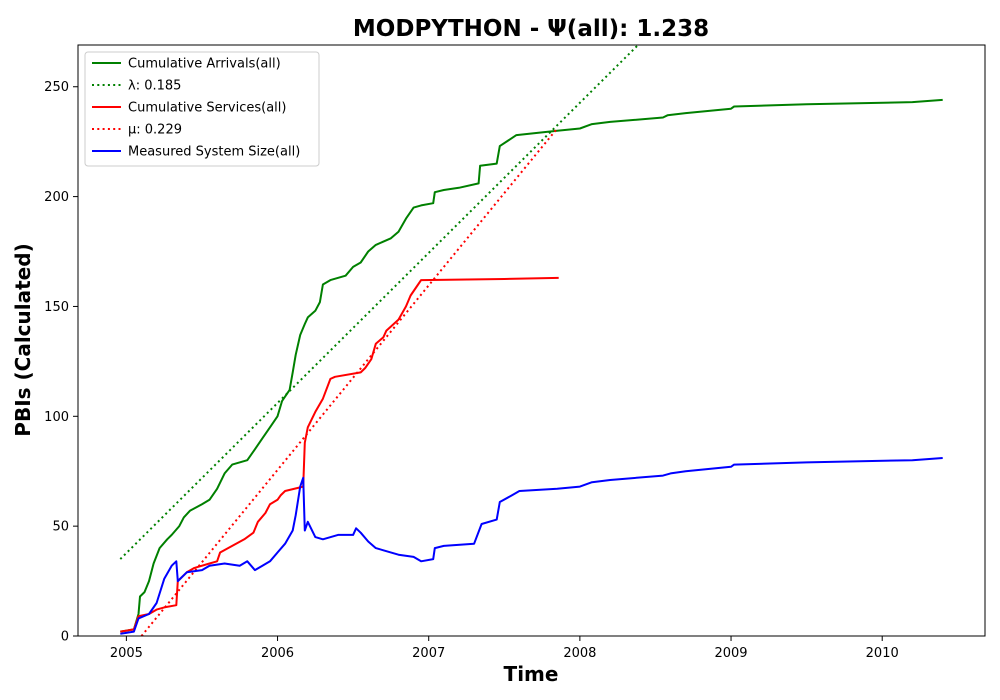 The width and height of the screenshot is (1000, 700). What do you see at coordinates (23, 339) in the screenshot?
I see `y-axis-title: PBIs (Calculated)` at bounding box center [23, 339].